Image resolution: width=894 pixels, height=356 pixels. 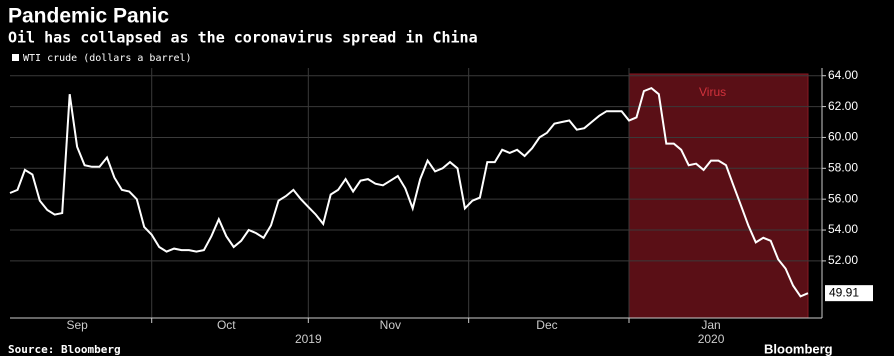 I want to click on x-tick-label: Dec, so click(x=546, y=325).